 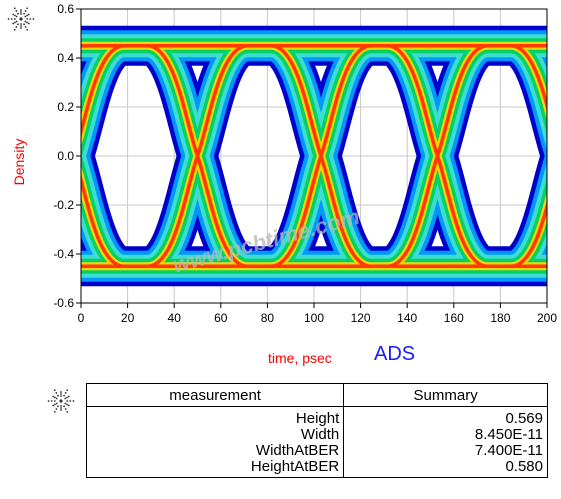 I want to click on x-tick-label: 180, so click(x=500, y=318).